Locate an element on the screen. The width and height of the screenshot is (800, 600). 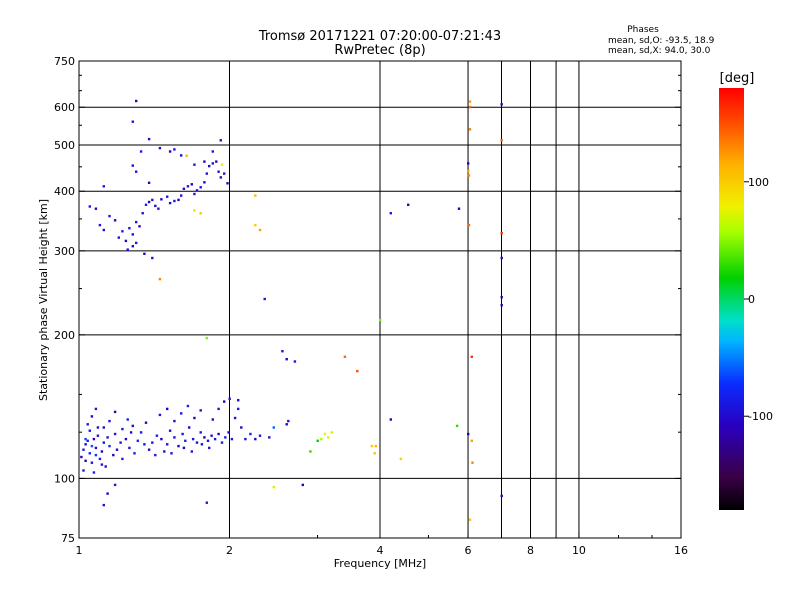
x-axis-label: Frequency [MHz] is located at coordinates (380, 563).